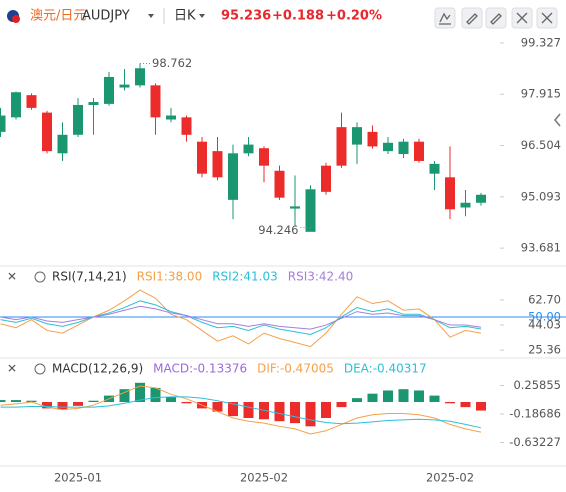 Image resolution: width=566 pixels, height=492 pixels. Describe the element at coordinates (170, 277) in the screenshot. I see `legend-entry: RSI1:38.00` at that location.